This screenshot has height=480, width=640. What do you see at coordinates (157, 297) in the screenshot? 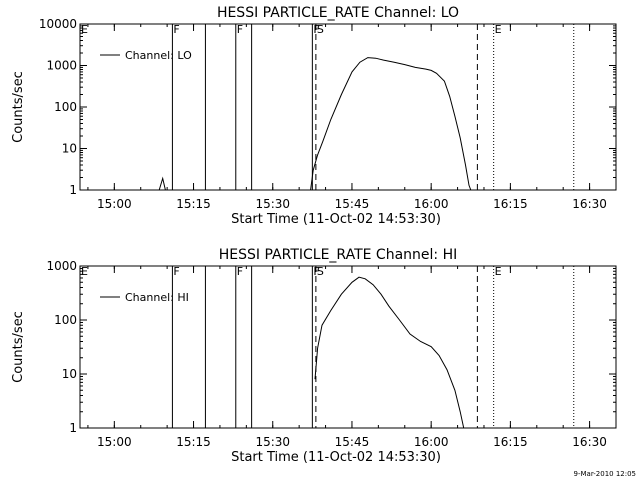
I see `legend-label: Channel: HI` at bounding box center [157, 297].